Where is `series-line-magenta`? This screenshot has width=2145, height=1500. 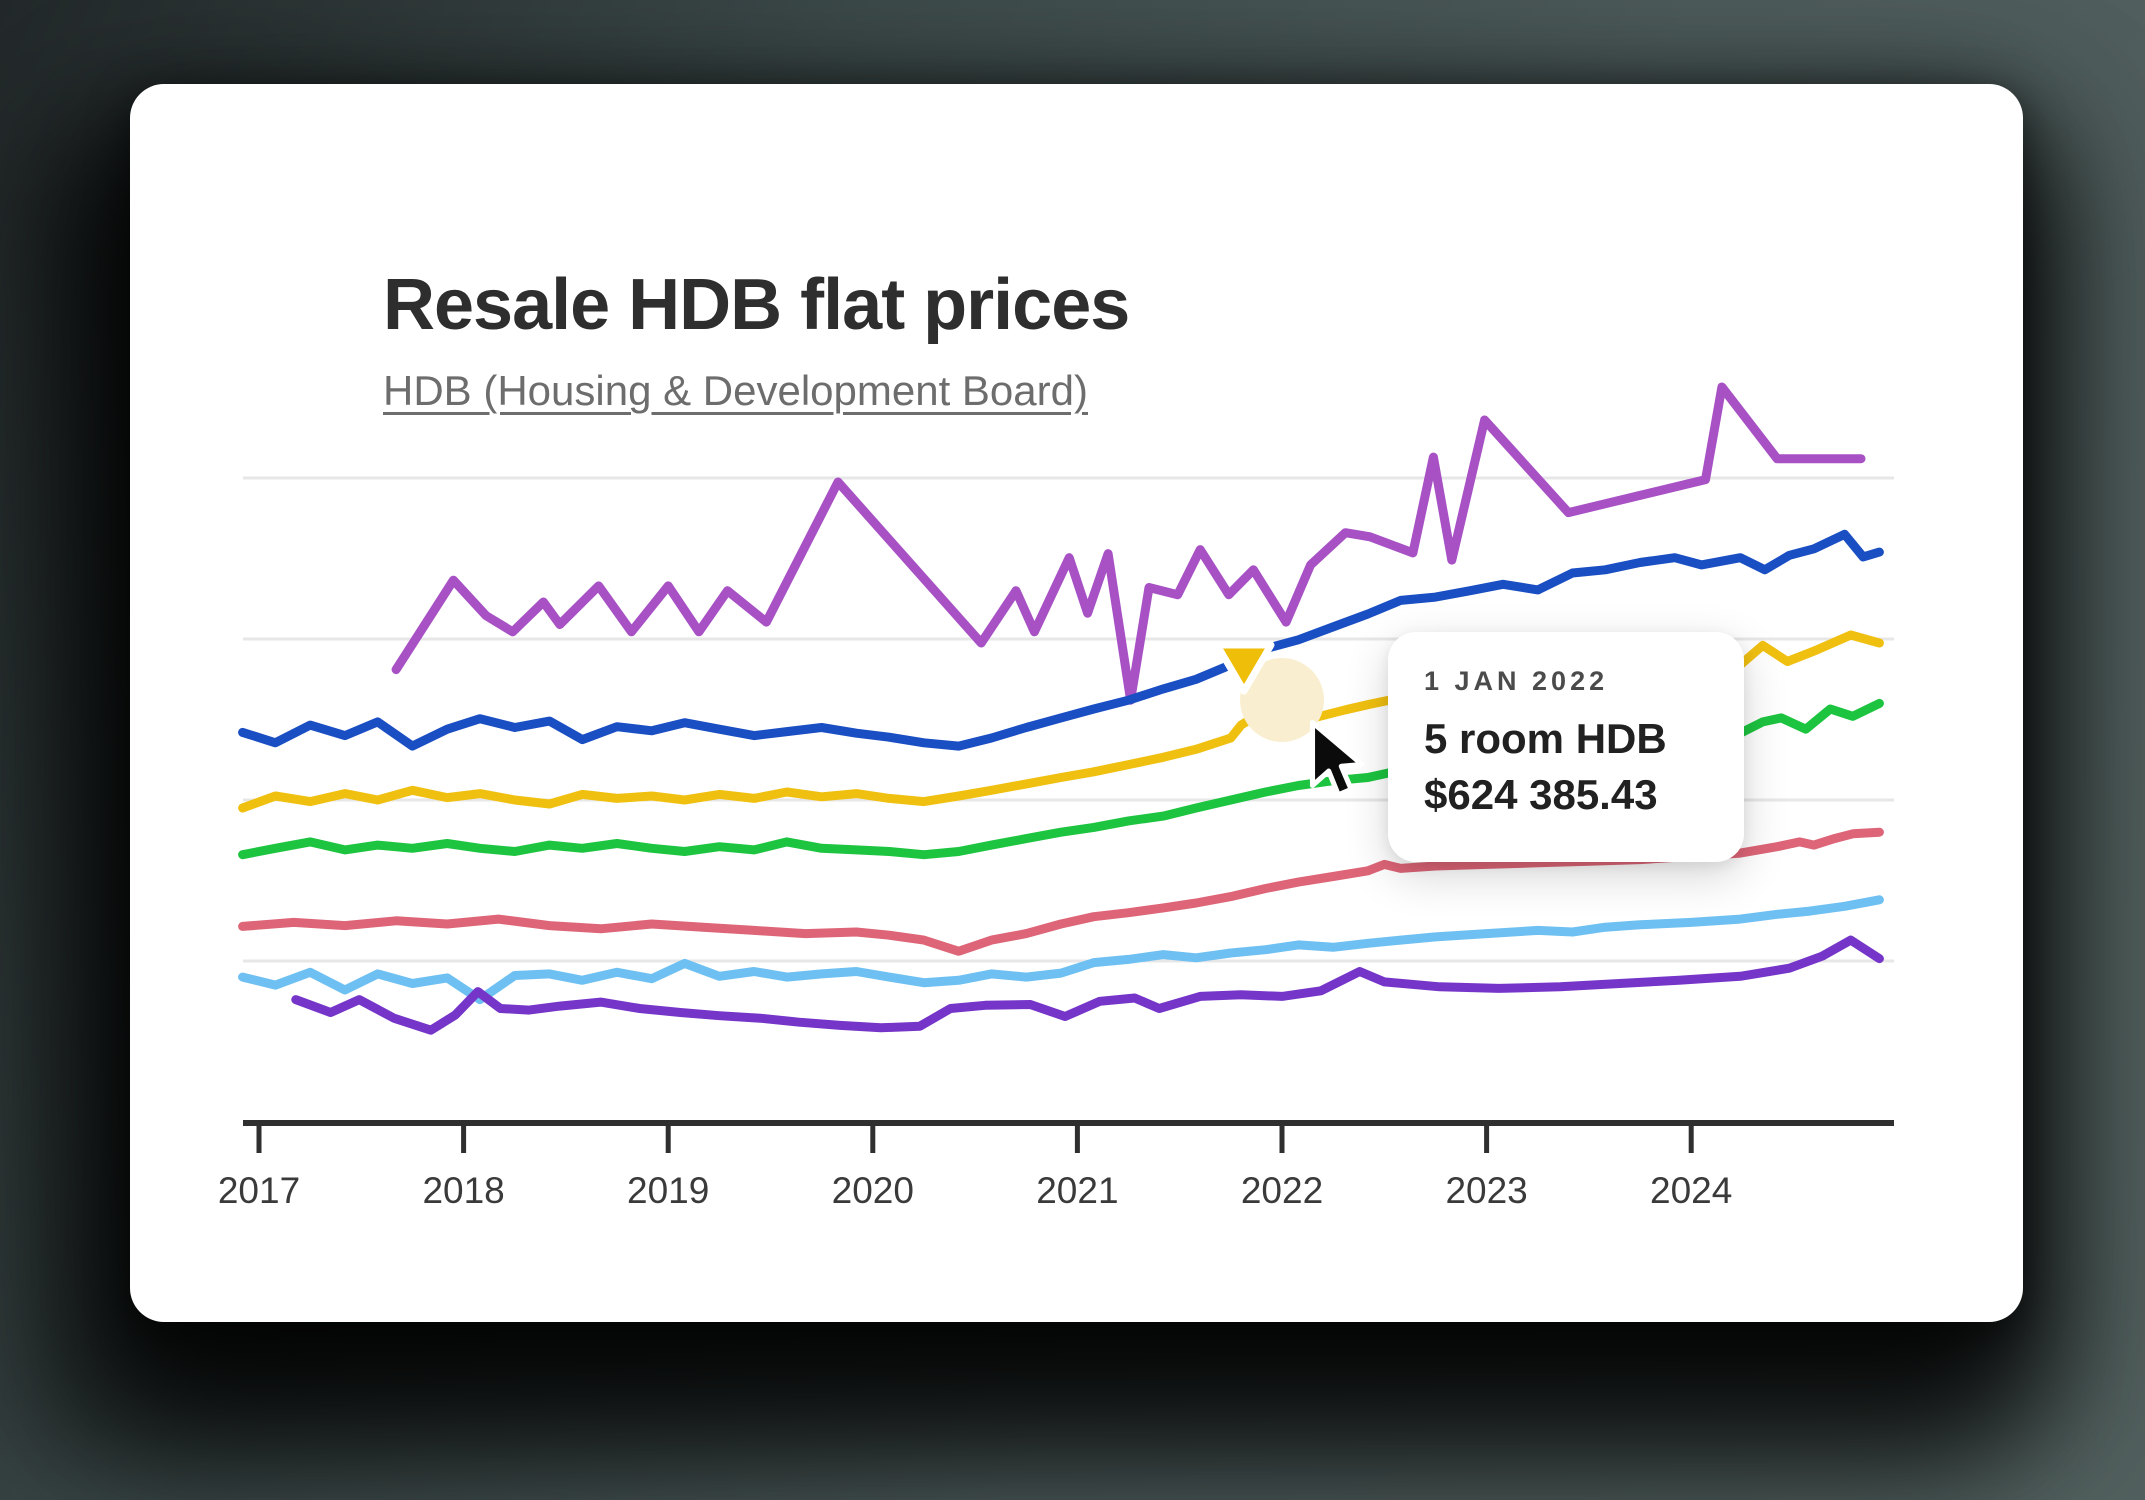
series-line-magenta is located at coordinates (1128, 543).